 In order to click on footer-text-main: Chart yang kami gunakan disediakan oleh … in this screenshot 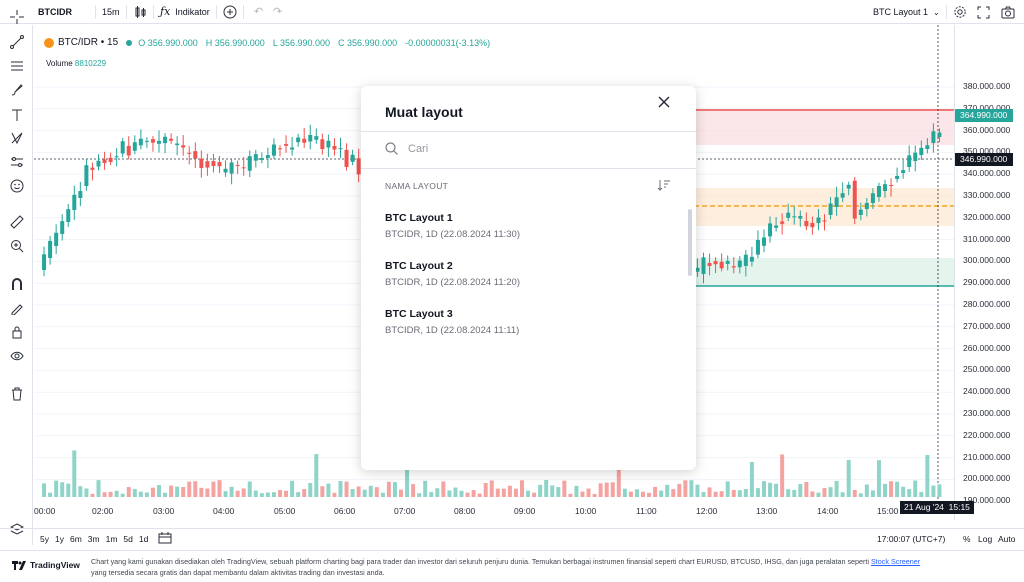, I will do `click(480, 561)`.